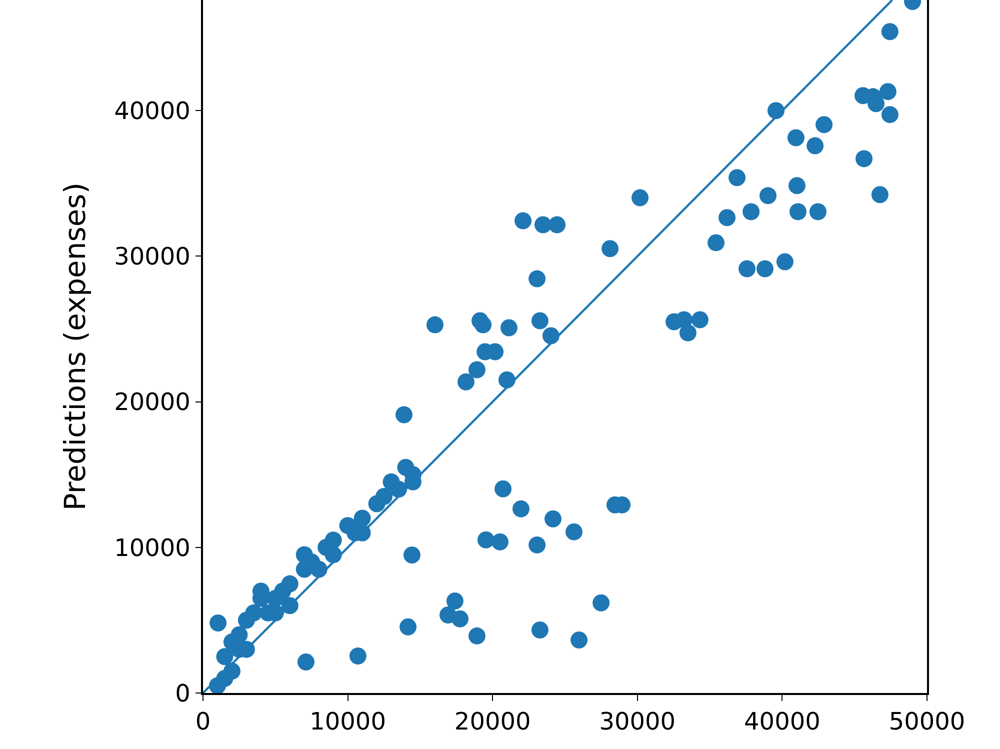  I want to click on y-tick-label: 10000, so click(152, 548).